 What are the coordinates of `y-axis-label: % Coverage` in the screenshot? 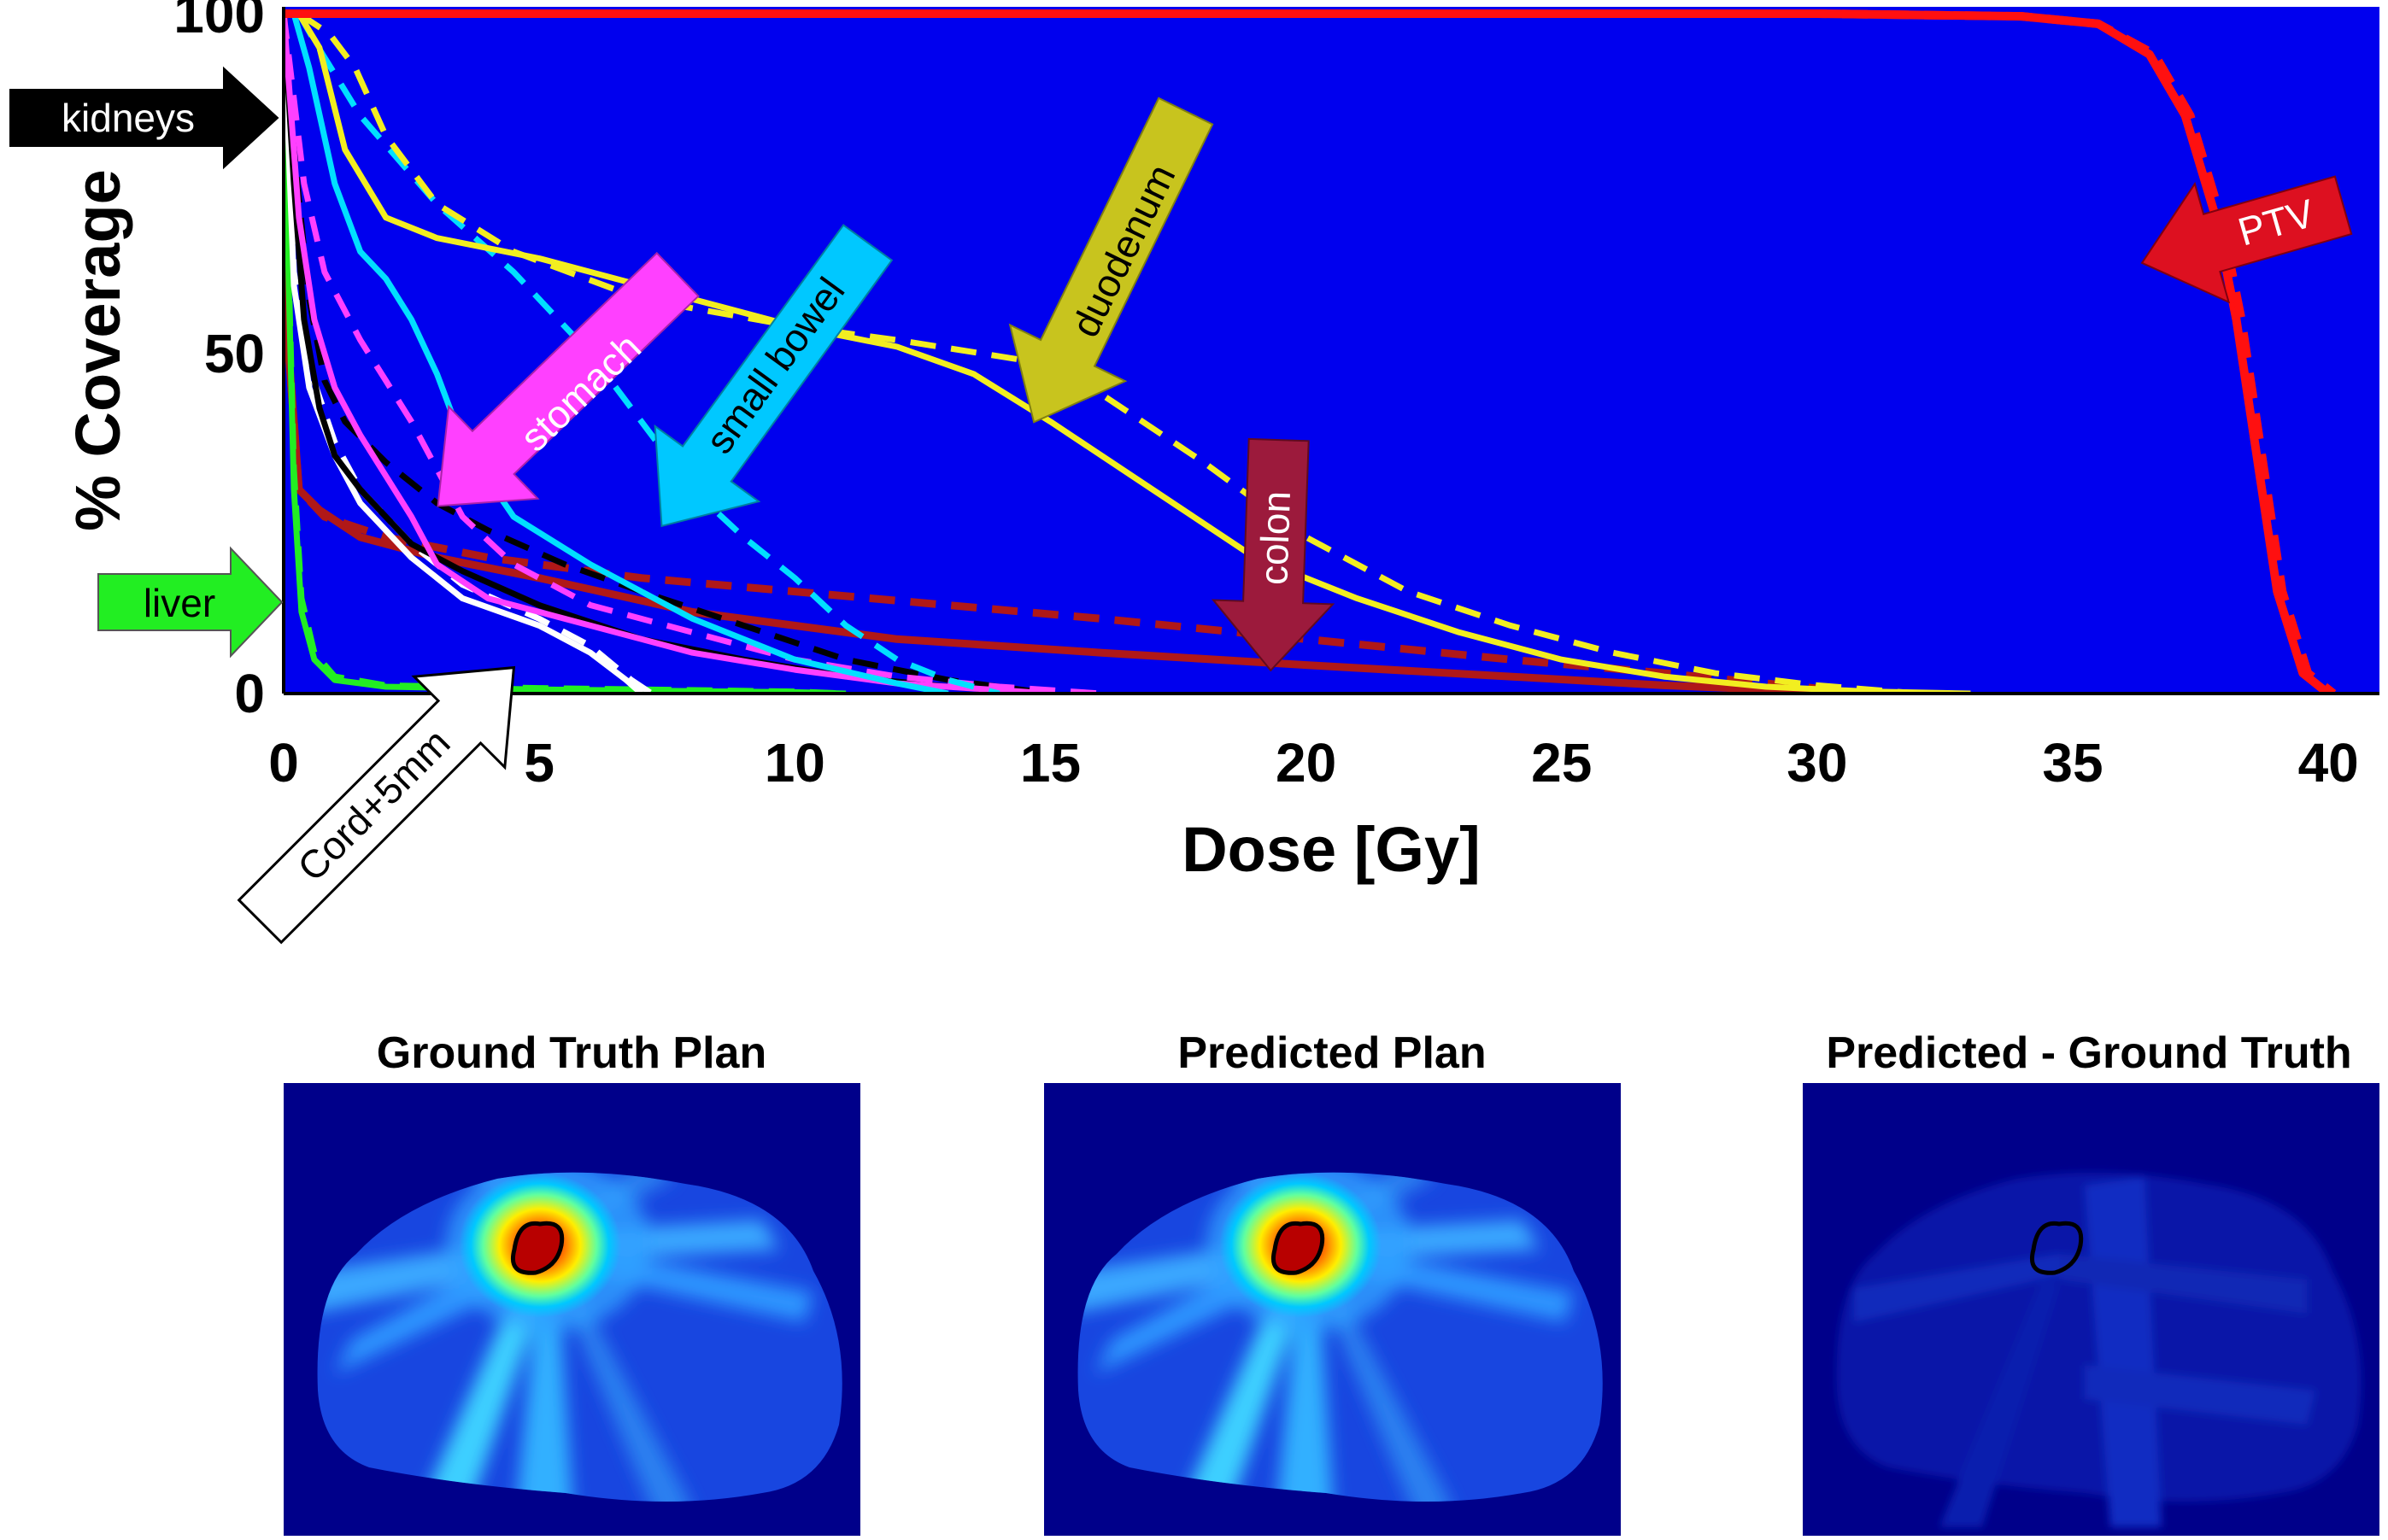 It's located at (97, 350).